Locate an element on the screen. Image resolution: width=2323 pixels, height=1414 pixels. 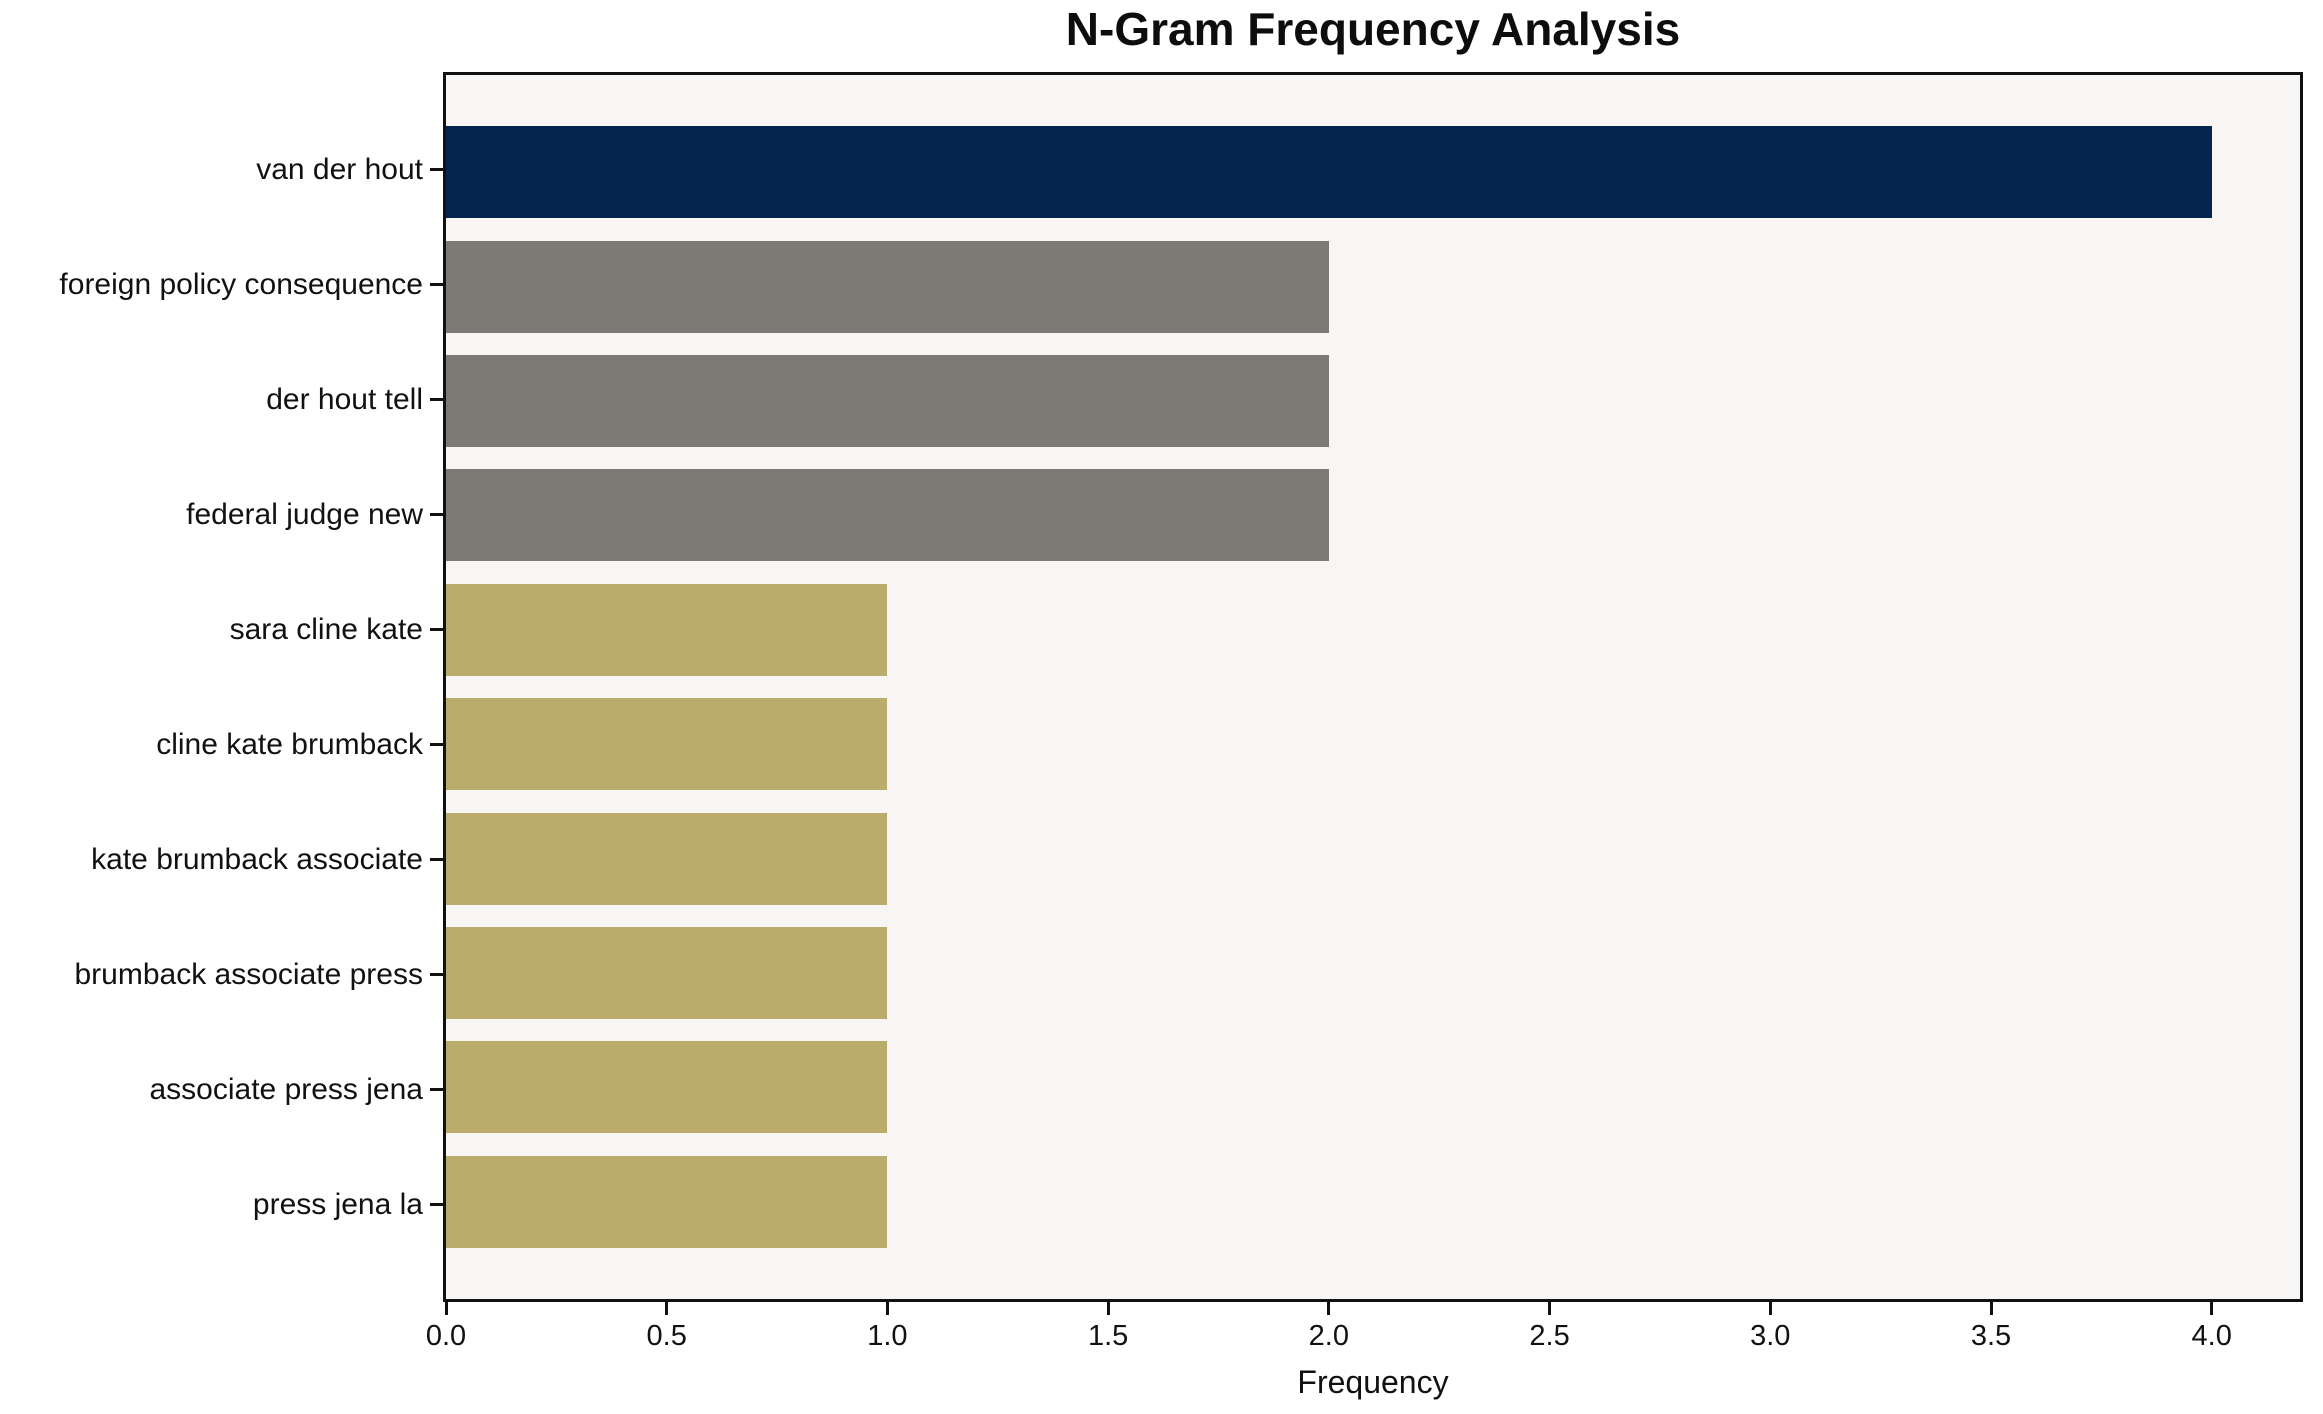
bar-press-jena-la is located at coordinates (667, 1201).